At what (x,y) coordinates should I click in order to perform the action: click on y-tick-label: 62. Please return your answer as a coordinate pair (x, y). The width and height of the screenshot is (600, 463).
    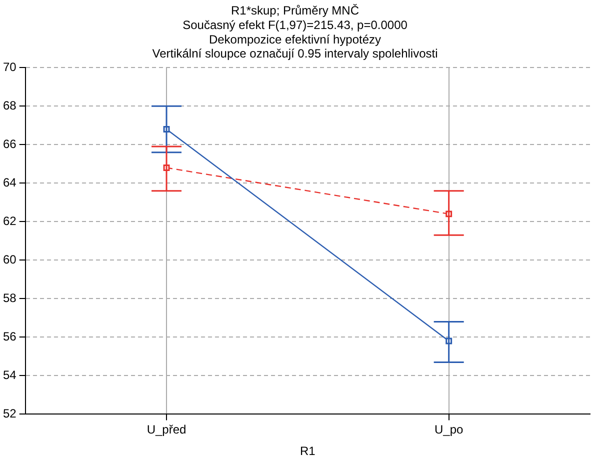
    Looking at the image, I should click on (9, 221).